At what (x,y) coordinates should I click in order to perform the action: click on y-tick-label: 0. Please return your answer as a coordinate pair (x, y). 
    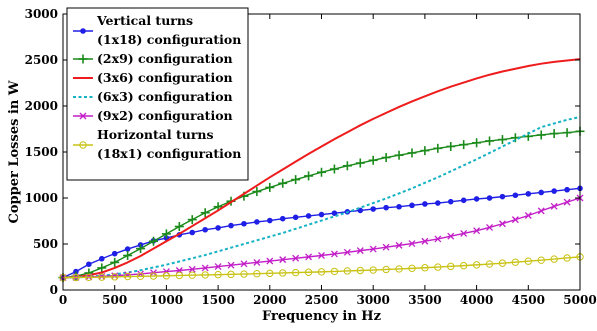
    Looking at the image, I should click on (54, 290).